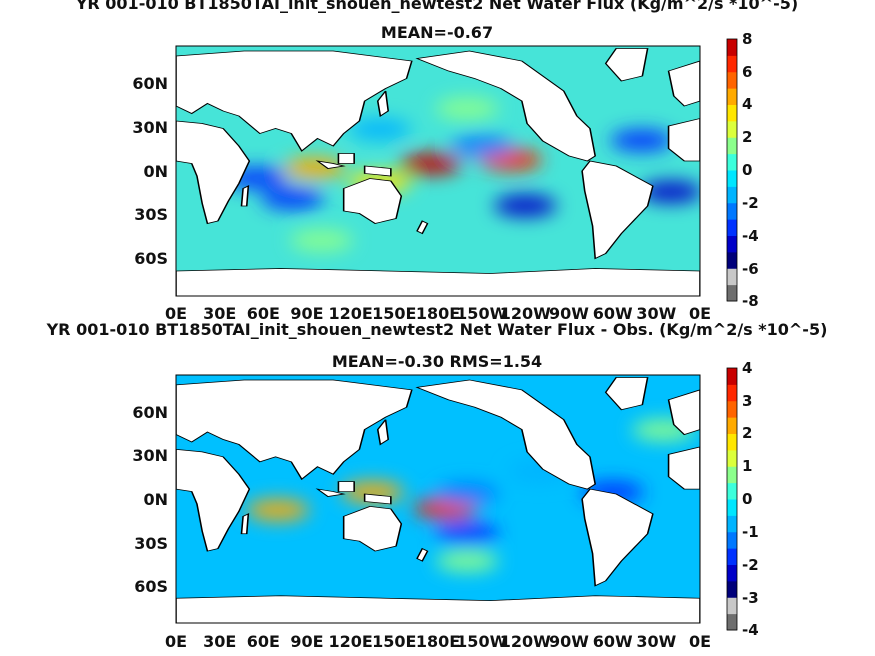  What do you see at coordinates (656, 641) in the screenshot?
I see `xtick-bottom-11: 30W` at bounding box center [656, 641].